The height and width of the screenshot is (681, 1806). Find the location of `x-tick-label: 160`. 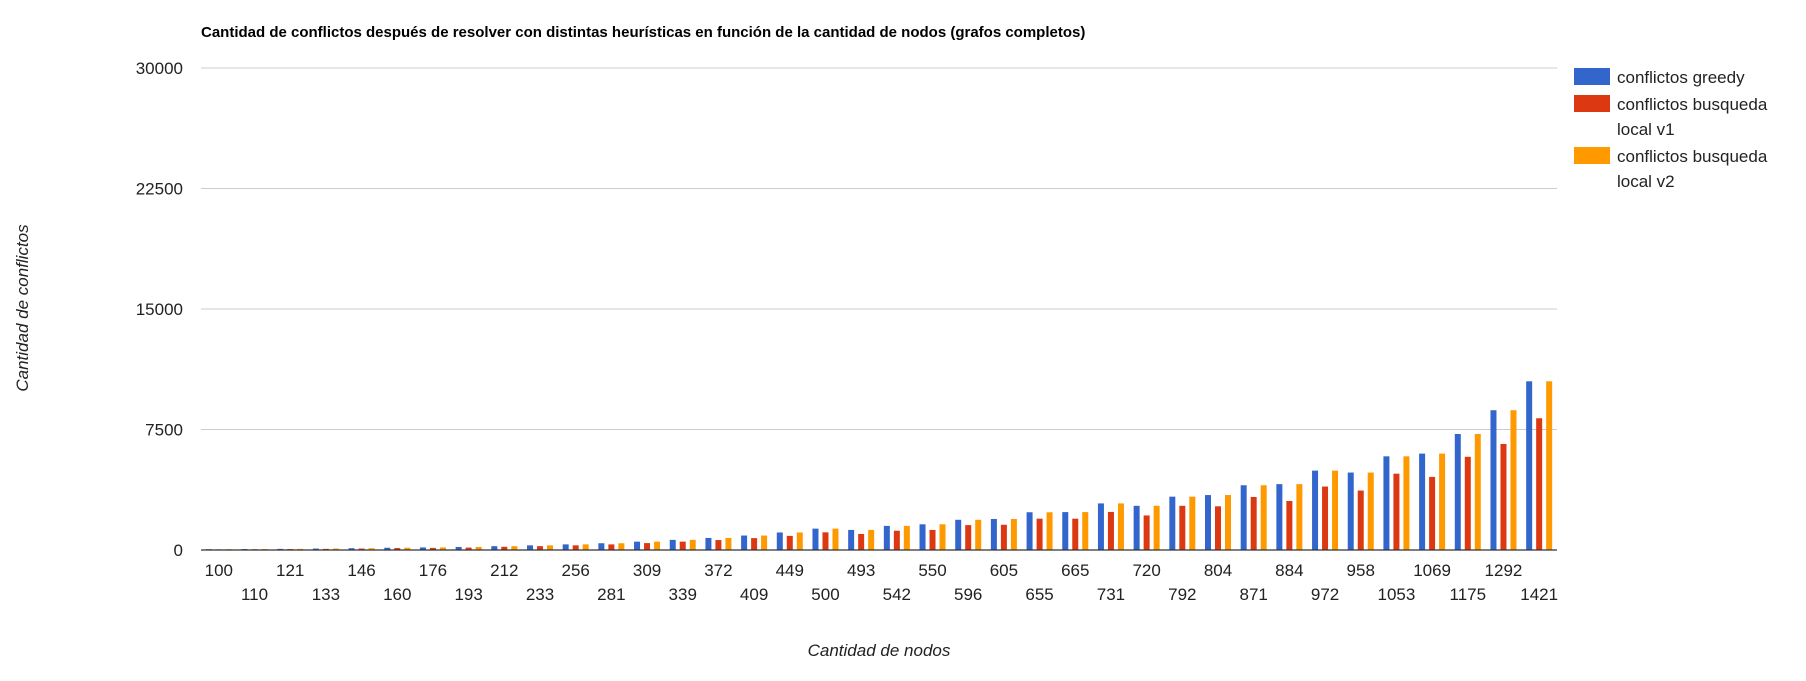

x-tick-label: 160 is located at coordinates (397, 594).